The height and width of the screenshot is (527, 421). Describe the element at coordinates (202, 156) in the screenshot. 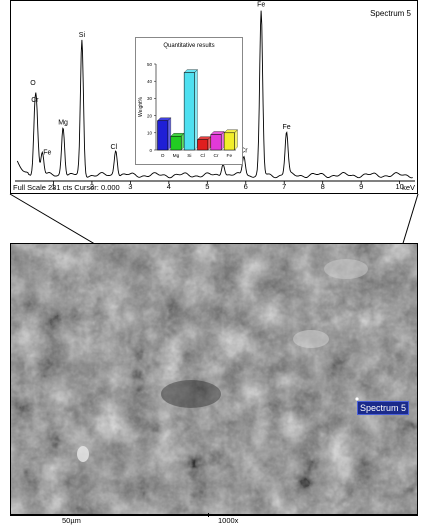

I see `inset-x-label-cl: Cl` at that location.